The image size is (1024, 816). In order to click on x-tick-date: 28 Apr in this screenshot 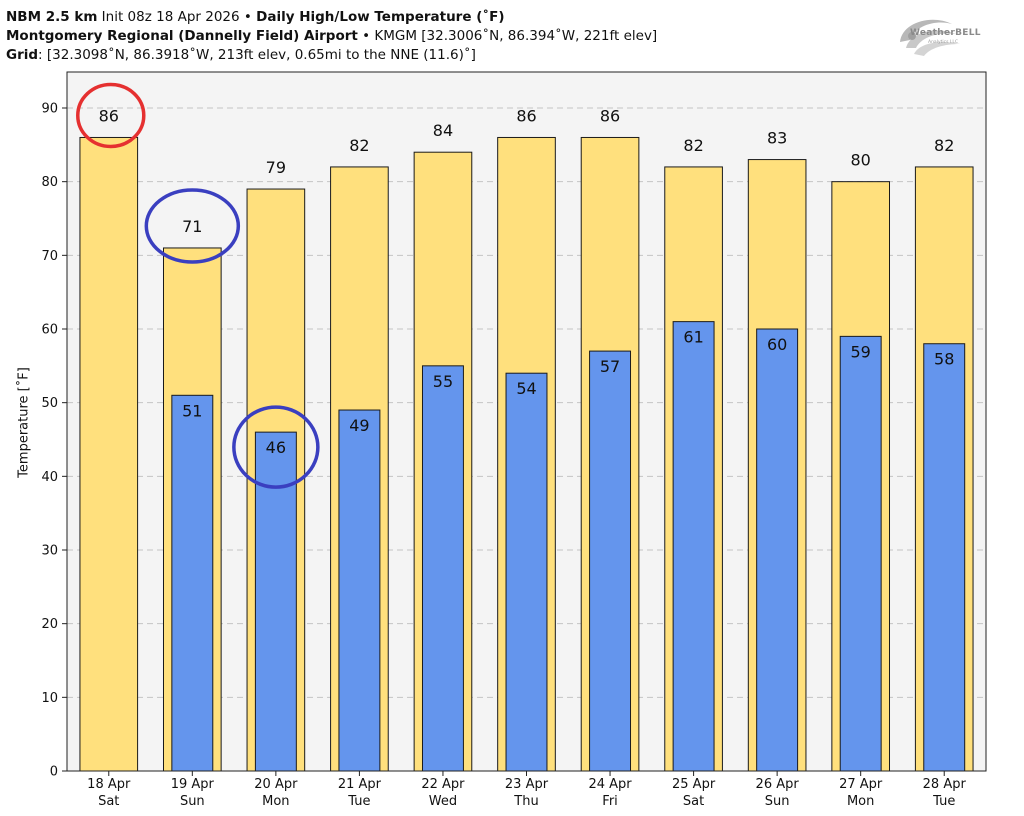, I will do `click(945, 784)`.